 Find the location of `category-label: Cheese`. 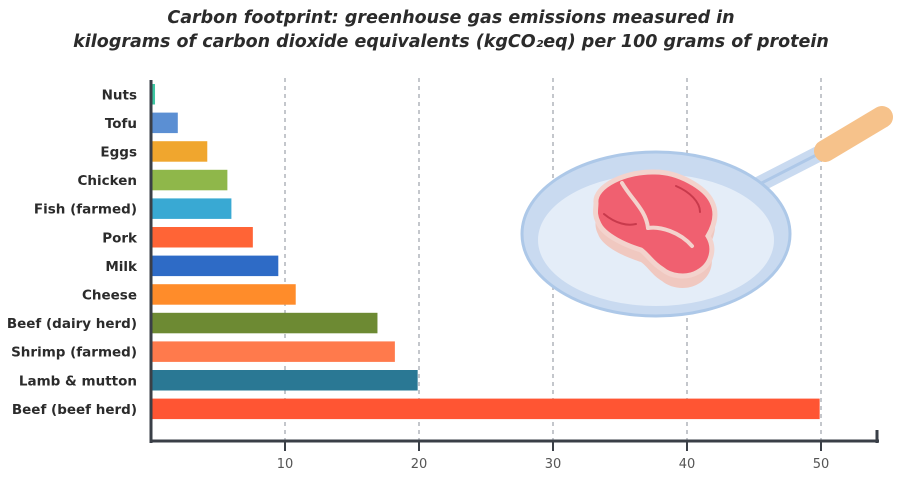

category-label: Cheese is located at coordinates (109, 295).